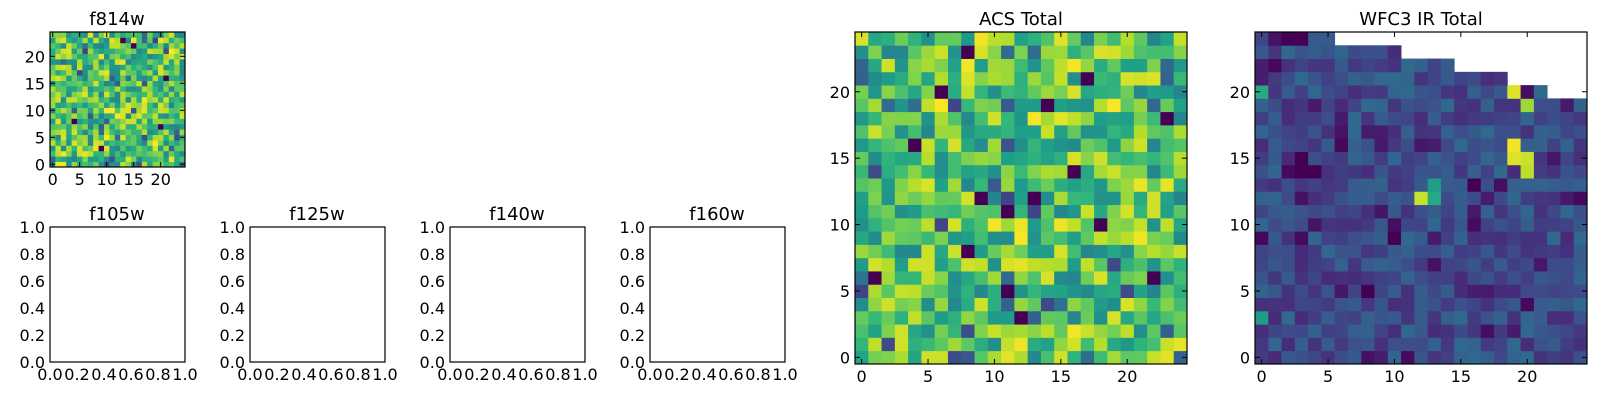 The image size is (1600, 400). Describe the element at coordinates (32, 281) in the screenshot. I see `y-tick-label: 0.6` at that location.